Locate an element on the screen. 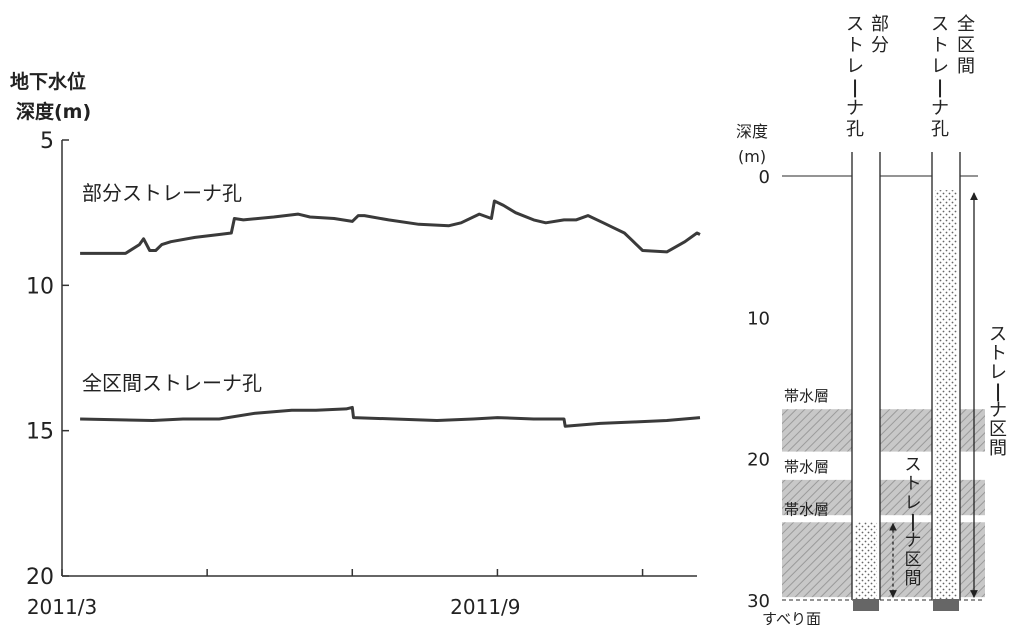 The height and width of the screenshot is (629, 1009). well1-label-col1: 部分 is located at coordinates (880, 35).